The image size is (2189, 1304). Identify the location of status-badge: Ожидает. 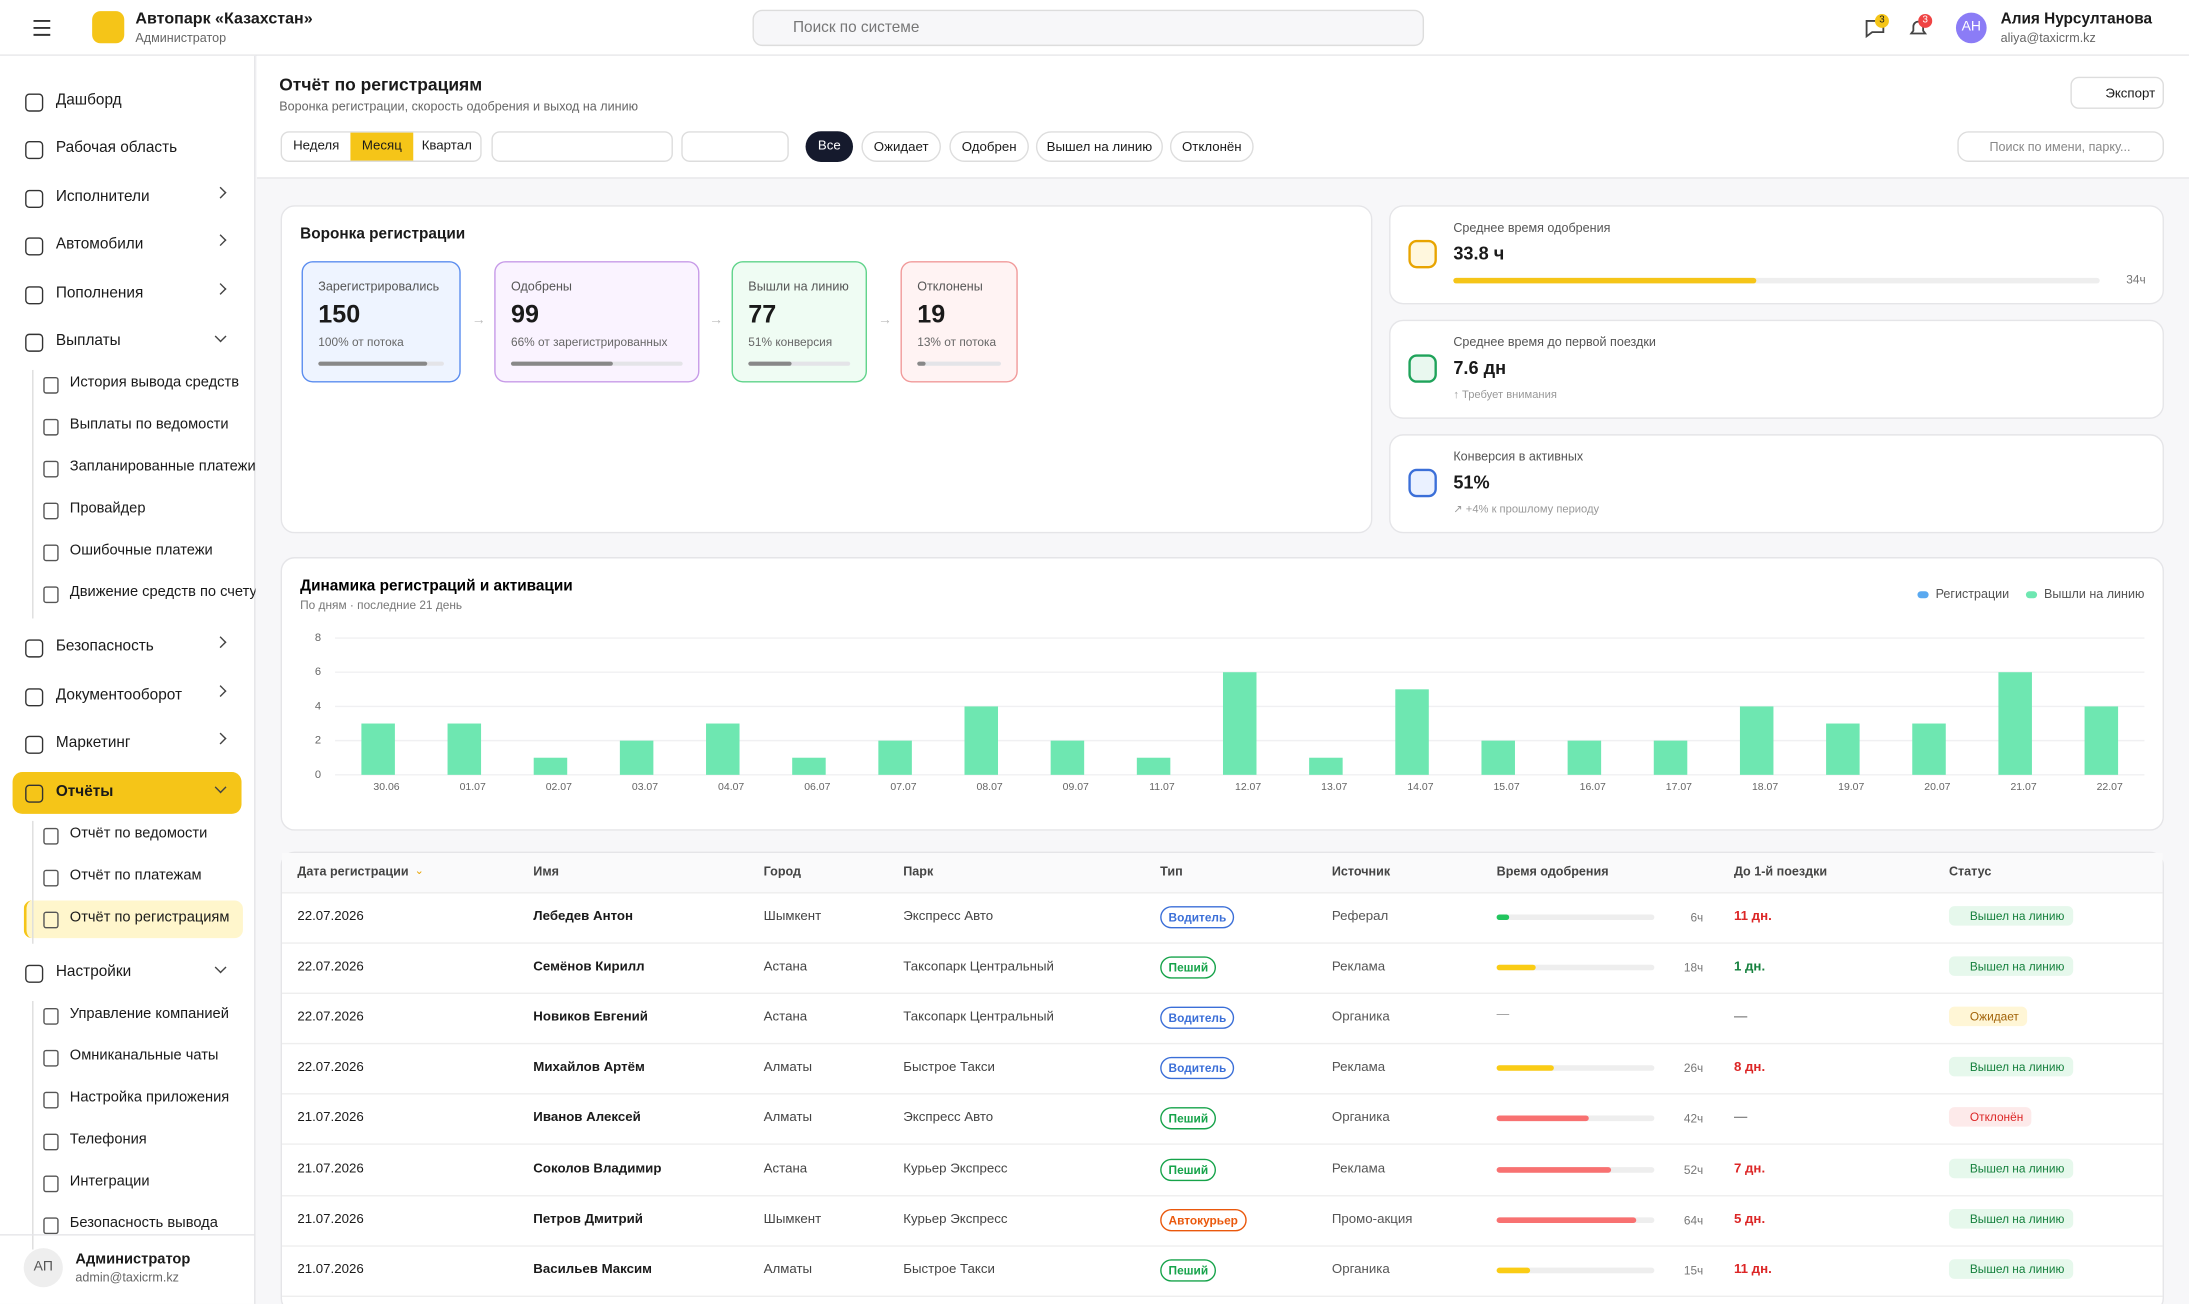
(1988, 1016).